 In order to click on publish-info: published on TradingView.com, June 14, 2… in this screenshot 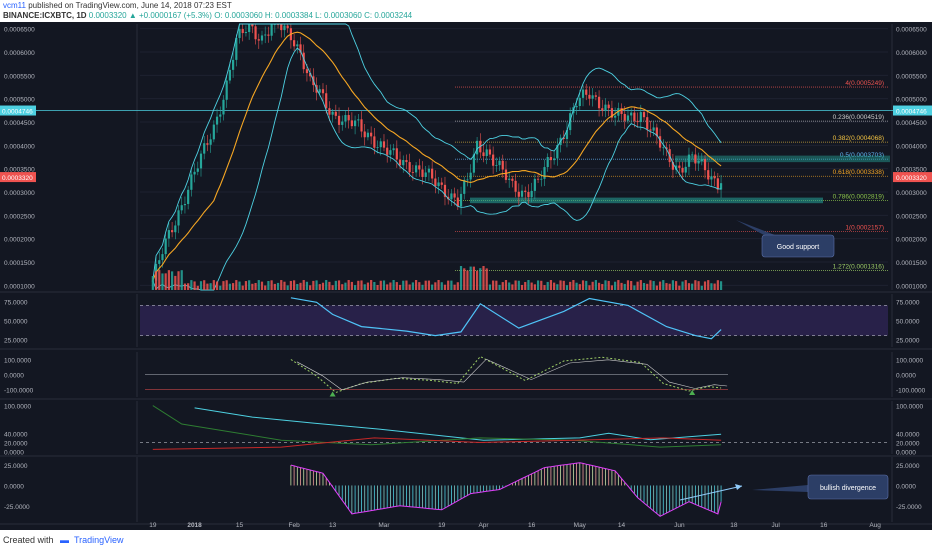, I will do `click(130, 5)`.